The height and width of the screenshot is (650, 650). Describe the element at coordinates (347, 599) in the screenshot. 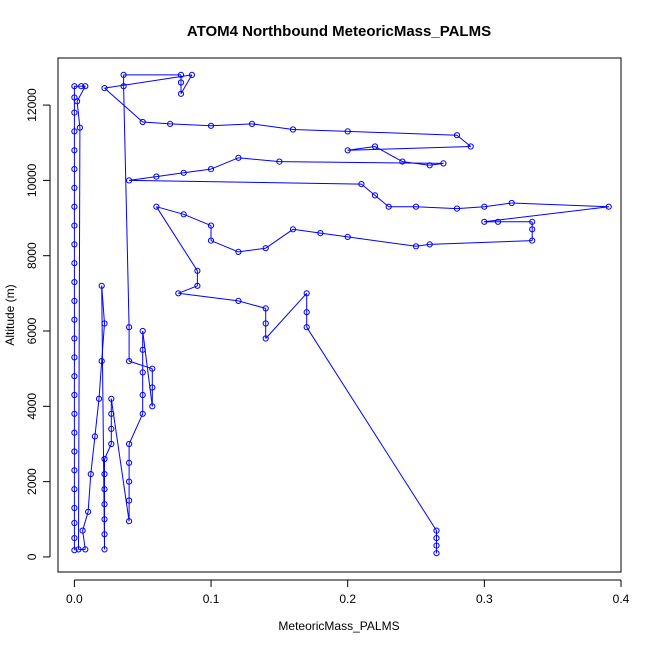

I see `x-tick-label: 0.2` at that location.